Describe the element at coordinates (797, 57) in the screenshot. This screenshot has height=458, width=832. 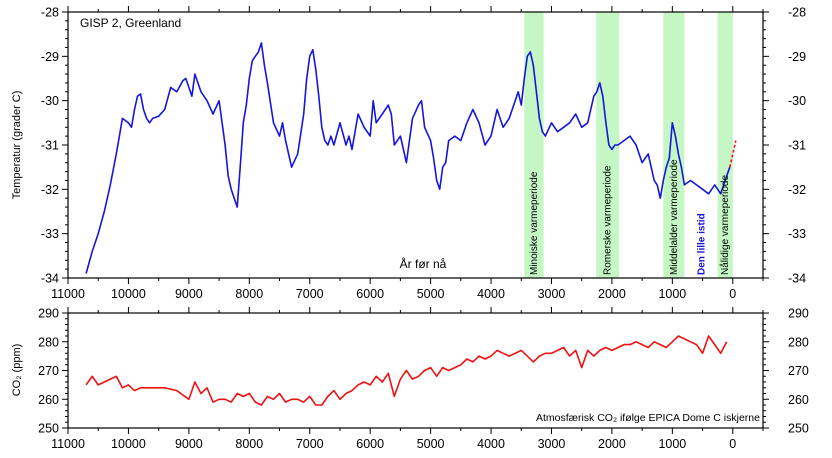
I see `y-tick-label-right: -29` at that location.